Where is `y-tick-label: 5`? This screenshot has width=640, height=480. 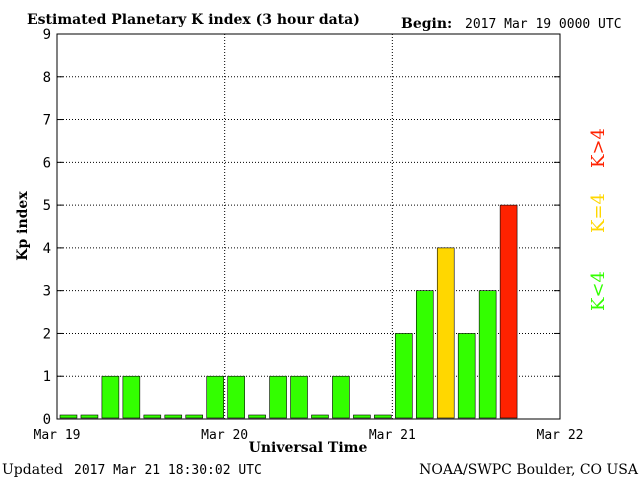 y-tick-label: 5 is located at coordinates (47, 206).